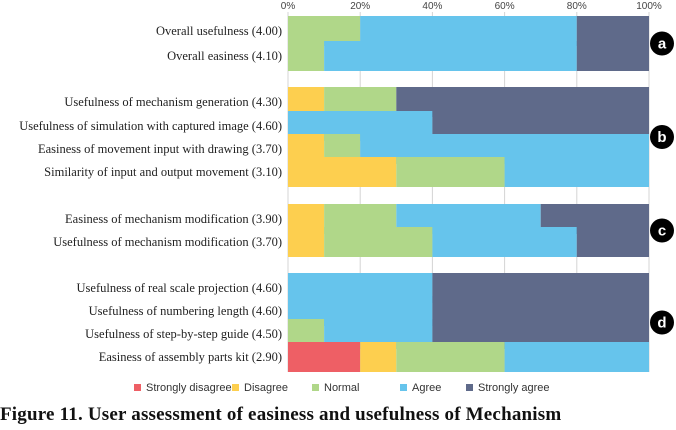 The height and width of the screenshot is (430, 676). I want to click on x-tick-label: 60%, so click(505, 6).